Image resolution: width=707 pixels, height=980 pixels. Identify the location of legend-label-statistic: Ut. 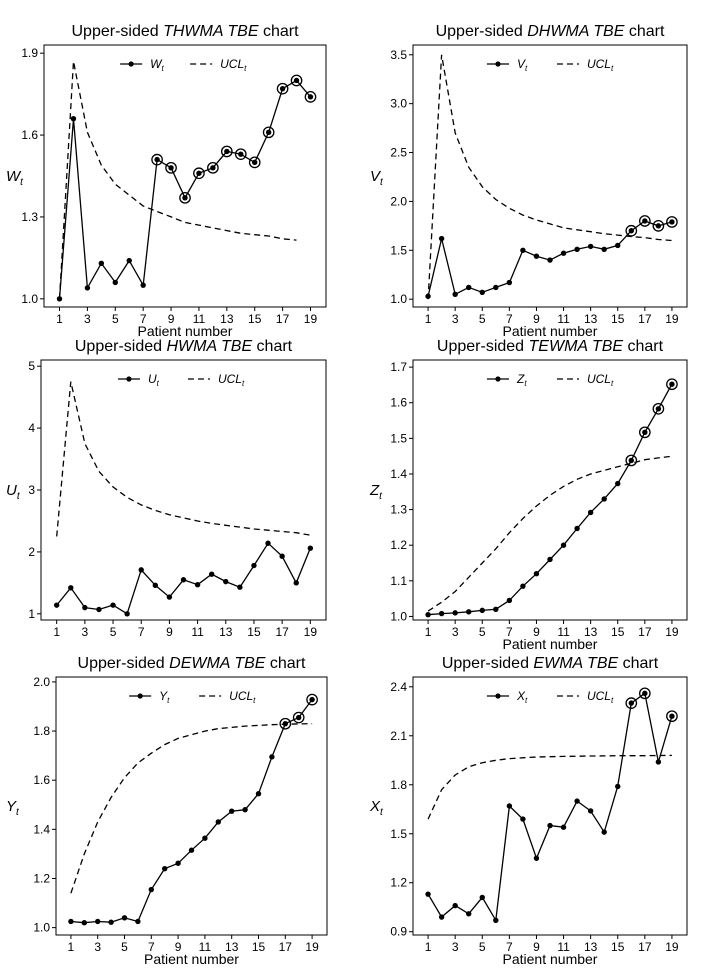
(154, 380).